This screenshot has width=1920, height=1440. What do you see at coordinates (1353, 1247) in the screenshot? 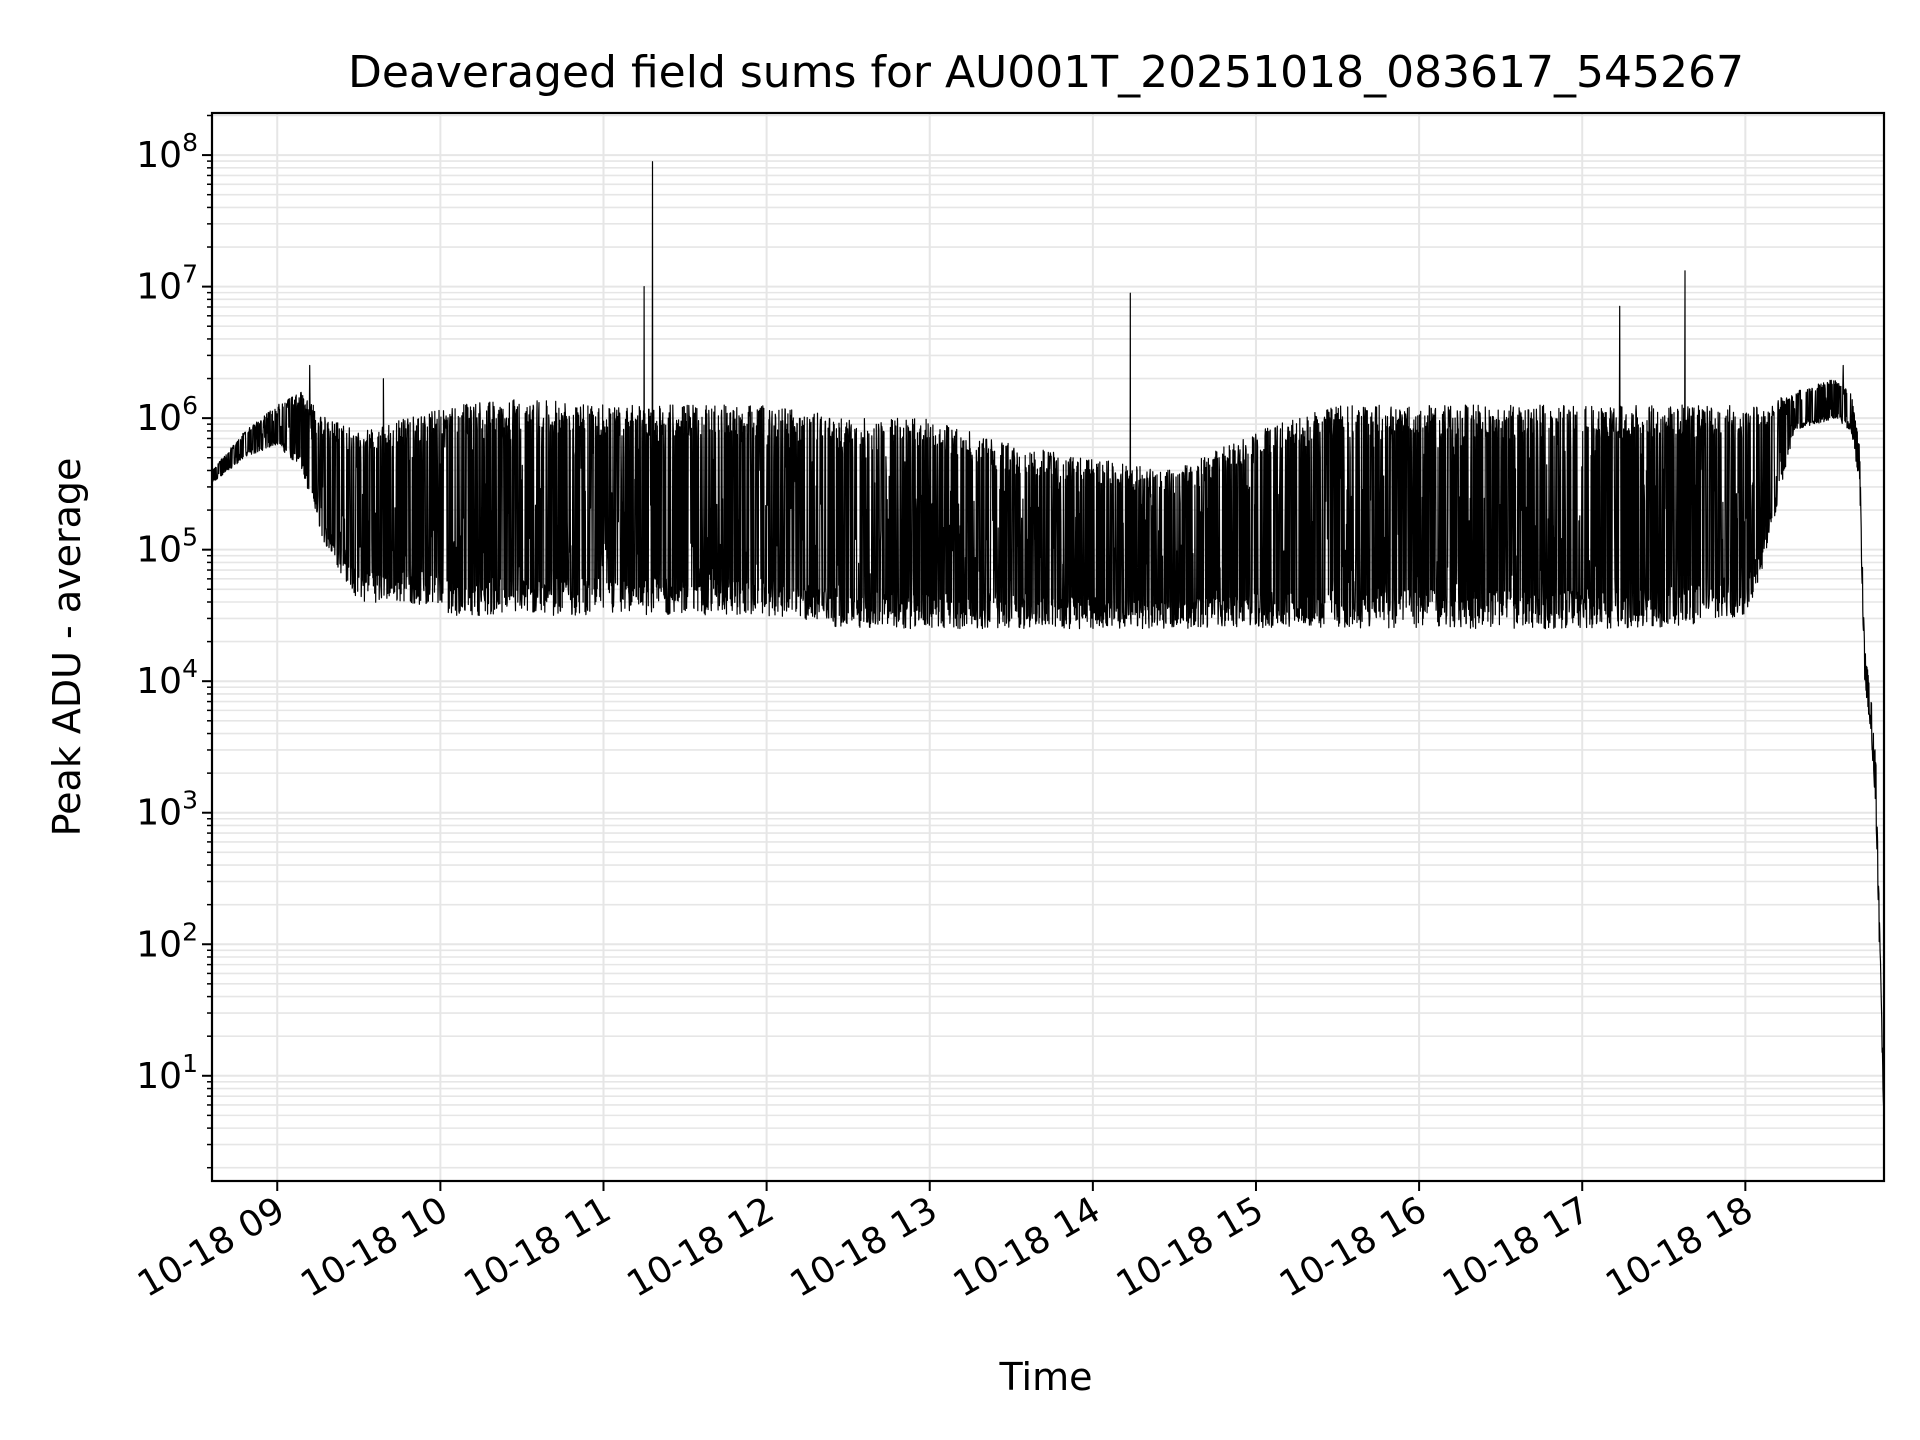
I see `x-tick-label: 10-18 16` at bounding box center [1353, 1247].